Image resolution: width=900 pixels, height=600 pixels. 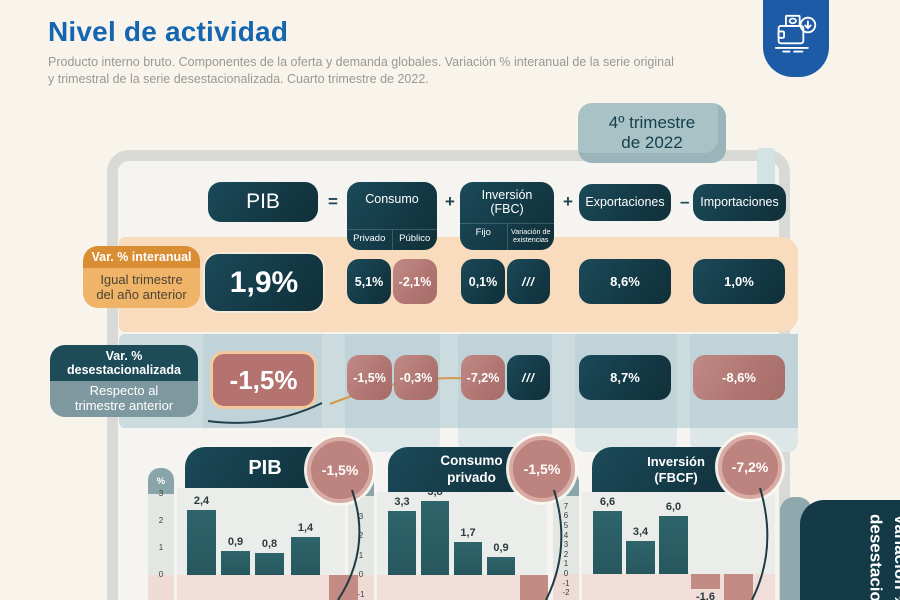 I want to click on inversion-existencias-desest: ///, so click(x=528, y=377).